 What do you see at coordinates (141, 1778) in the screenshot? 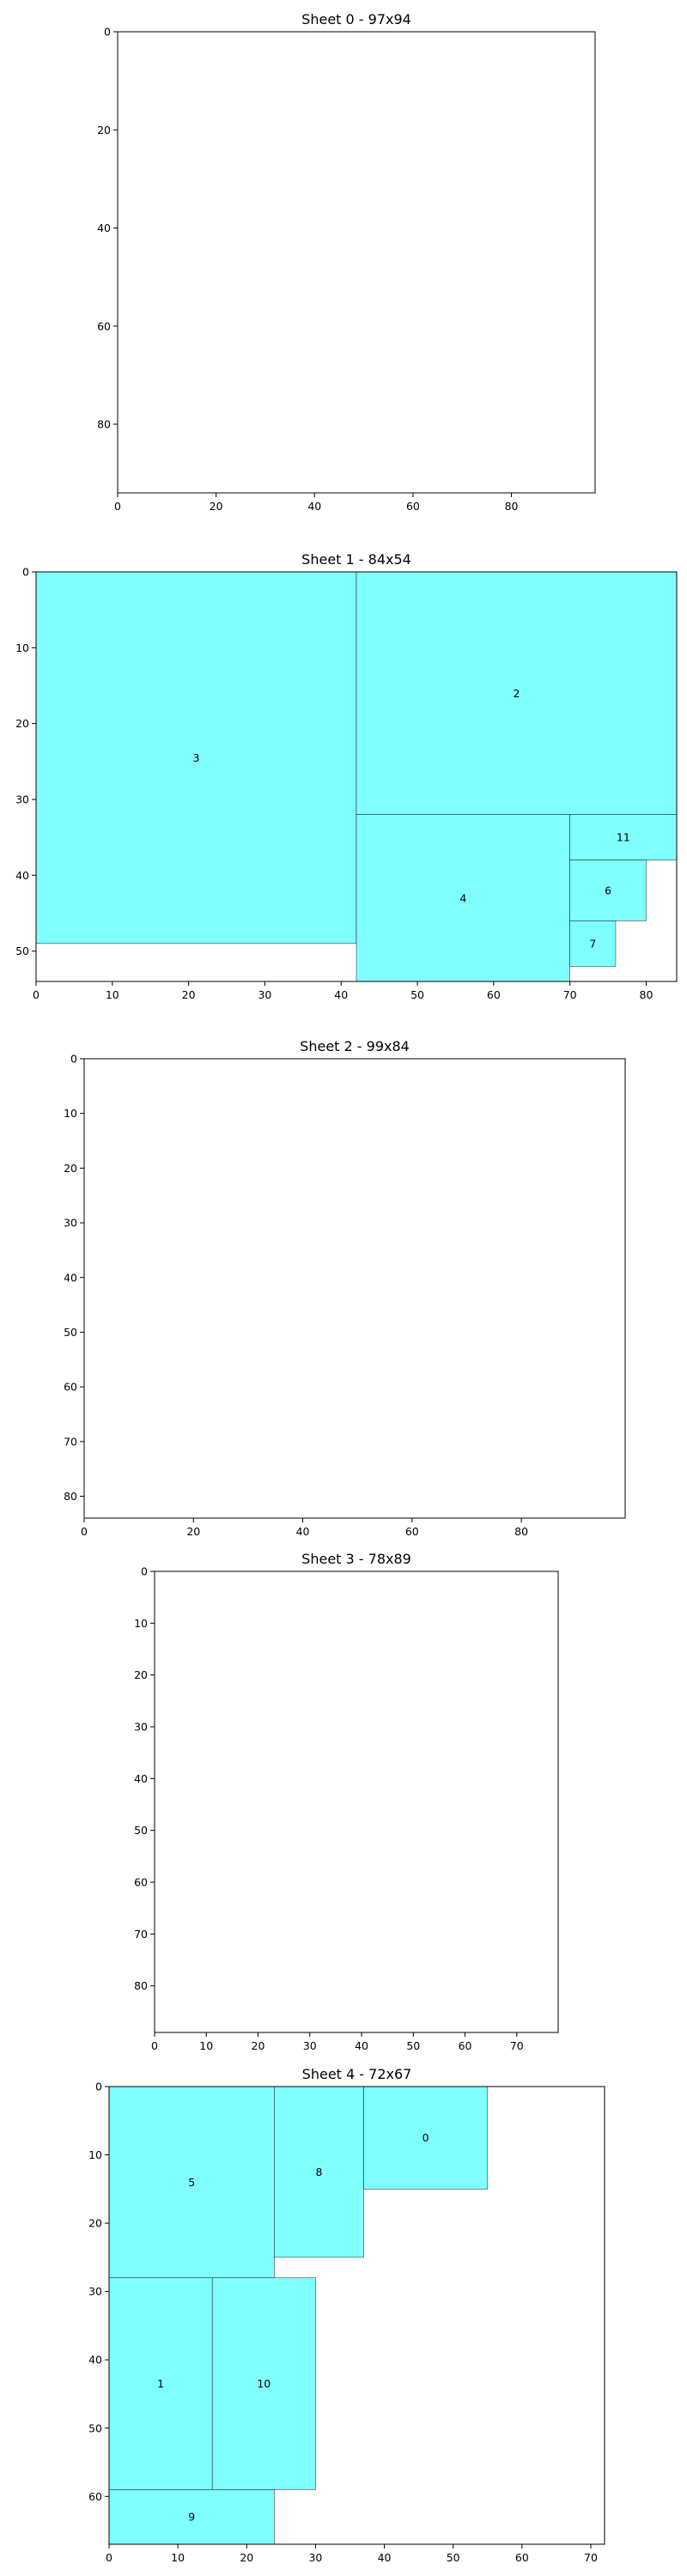
I see `sheet-3-ytick-label: 40` at bounding box center [141, 1778].